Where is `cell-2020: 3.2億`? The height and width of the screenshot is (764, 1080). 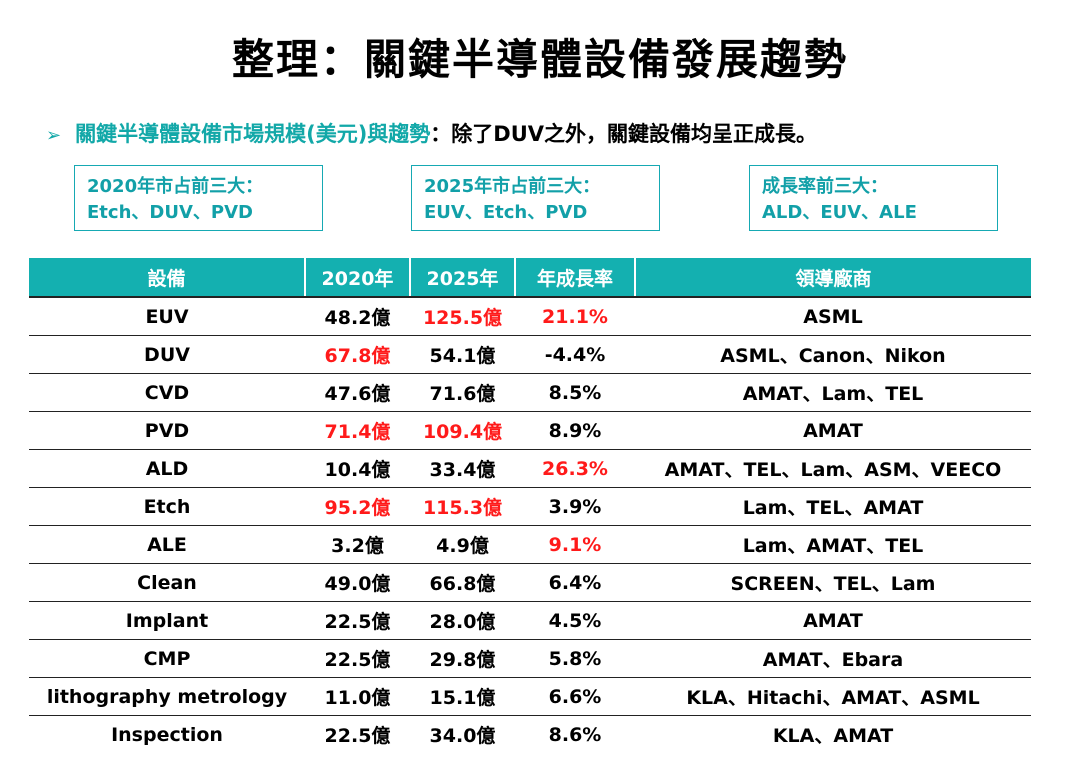
cell-2020: 3.2億 is located at coordinates (357, 544).